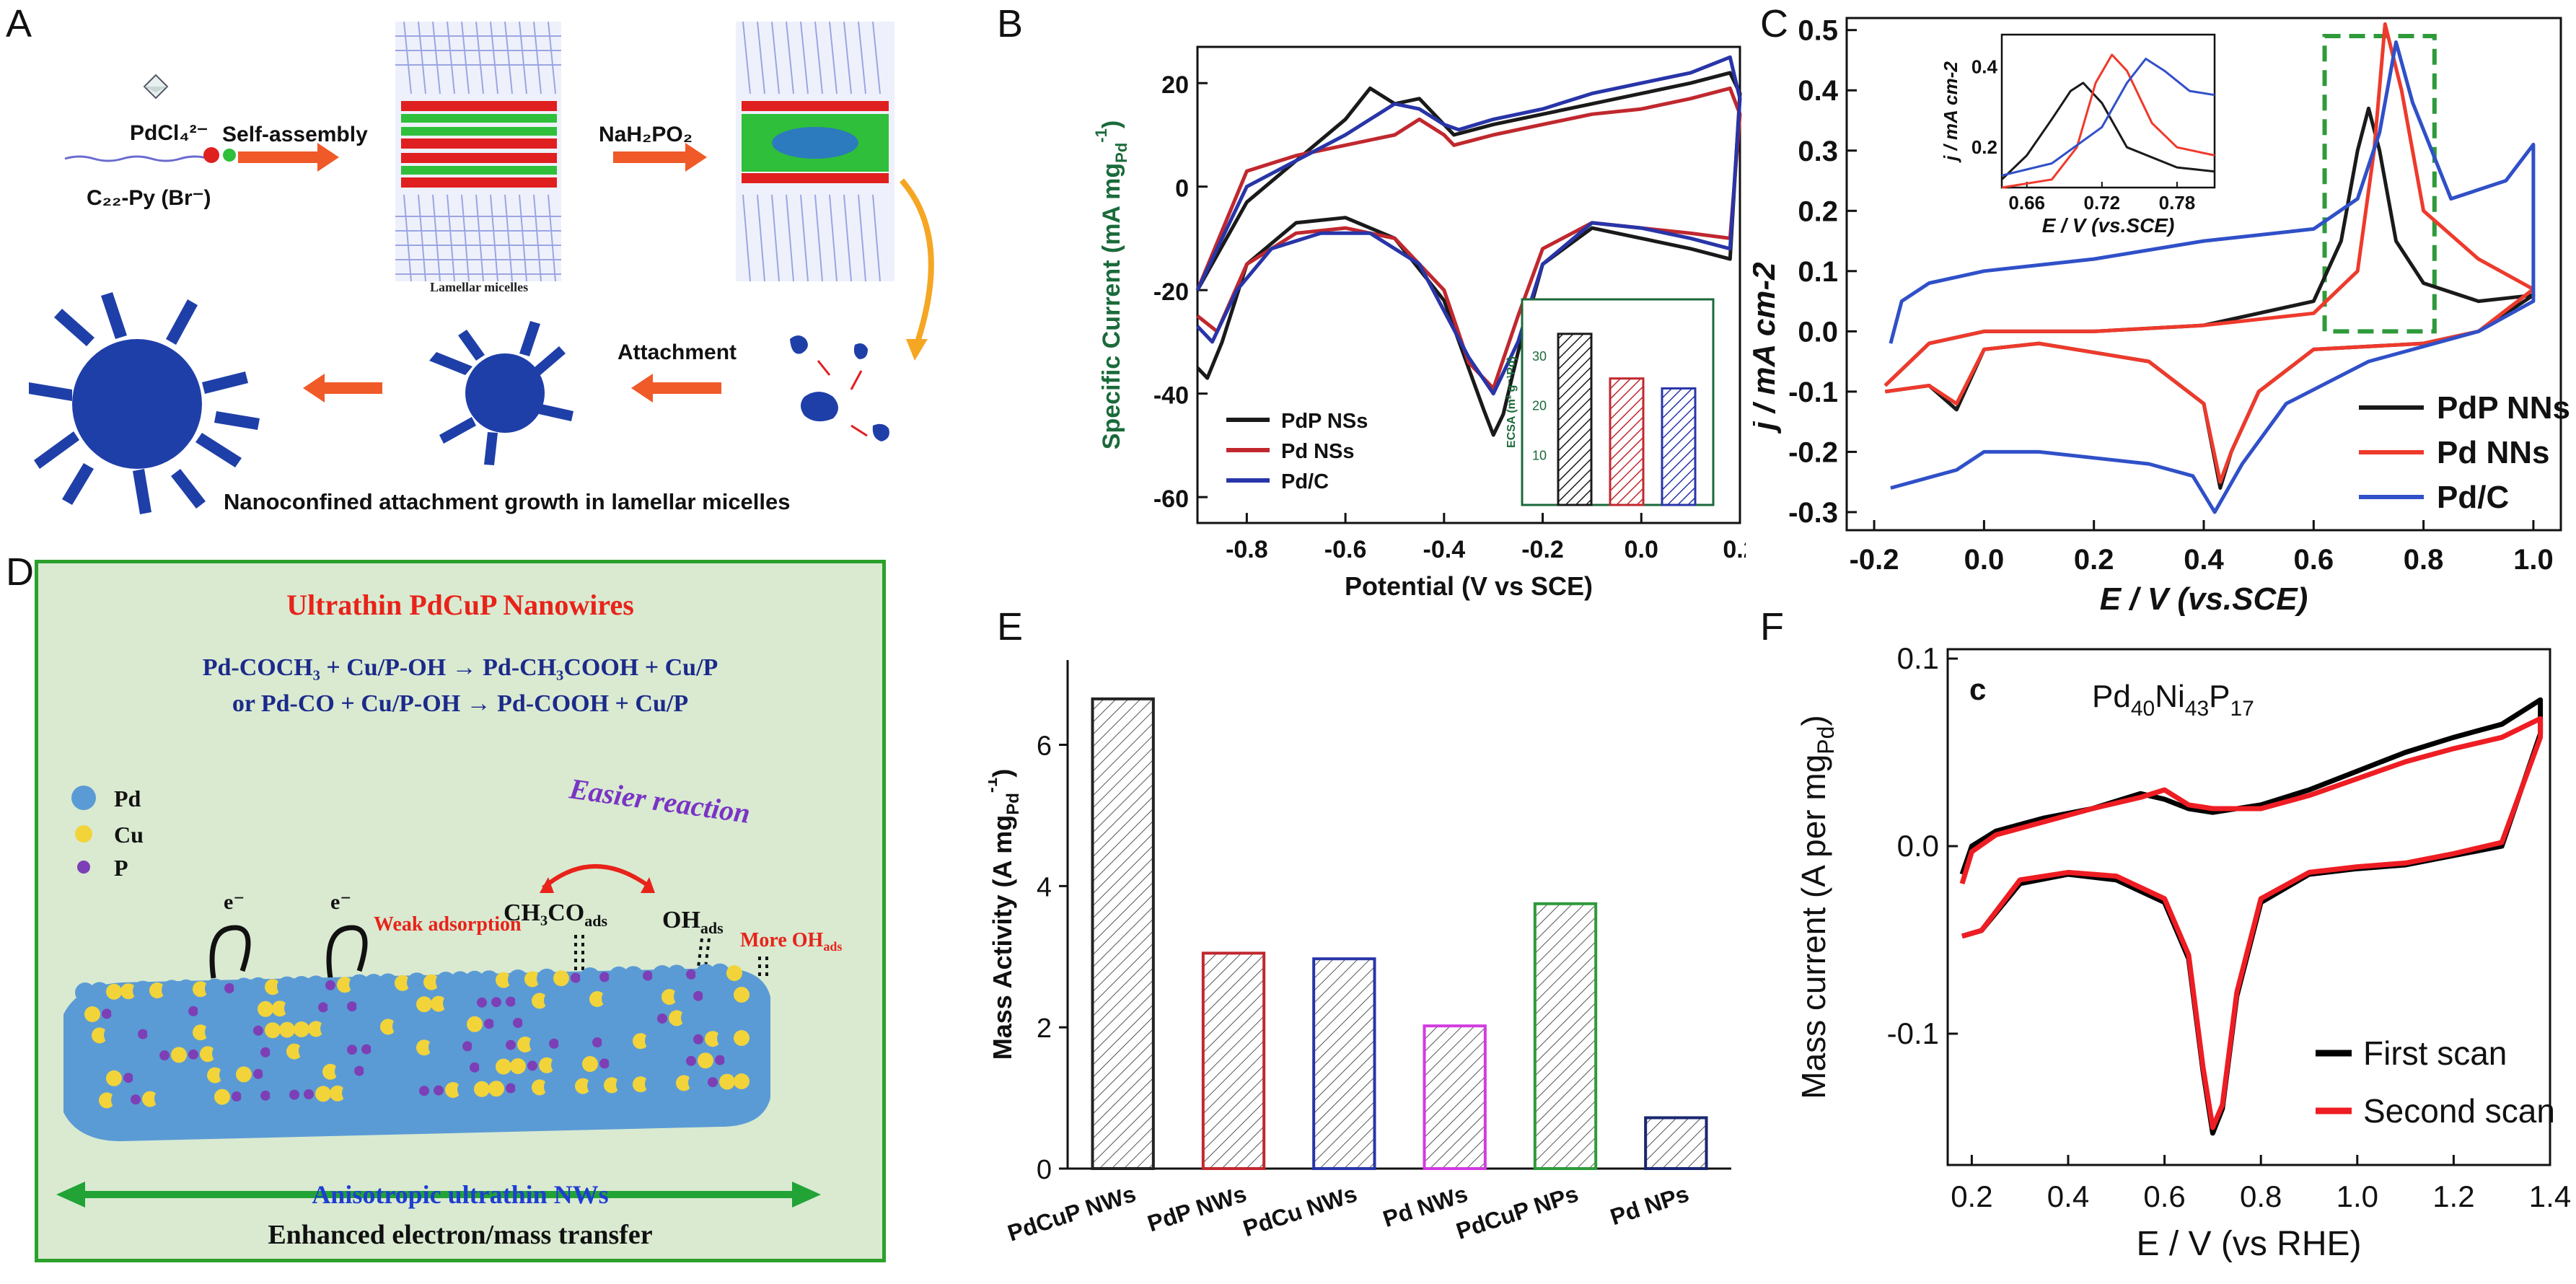 This screenshot has height=1284, width=2576. Describe the element at coordinates (1984, 147) in the screenshot. I see `inset-y-tick-label: 0.2` at that location.